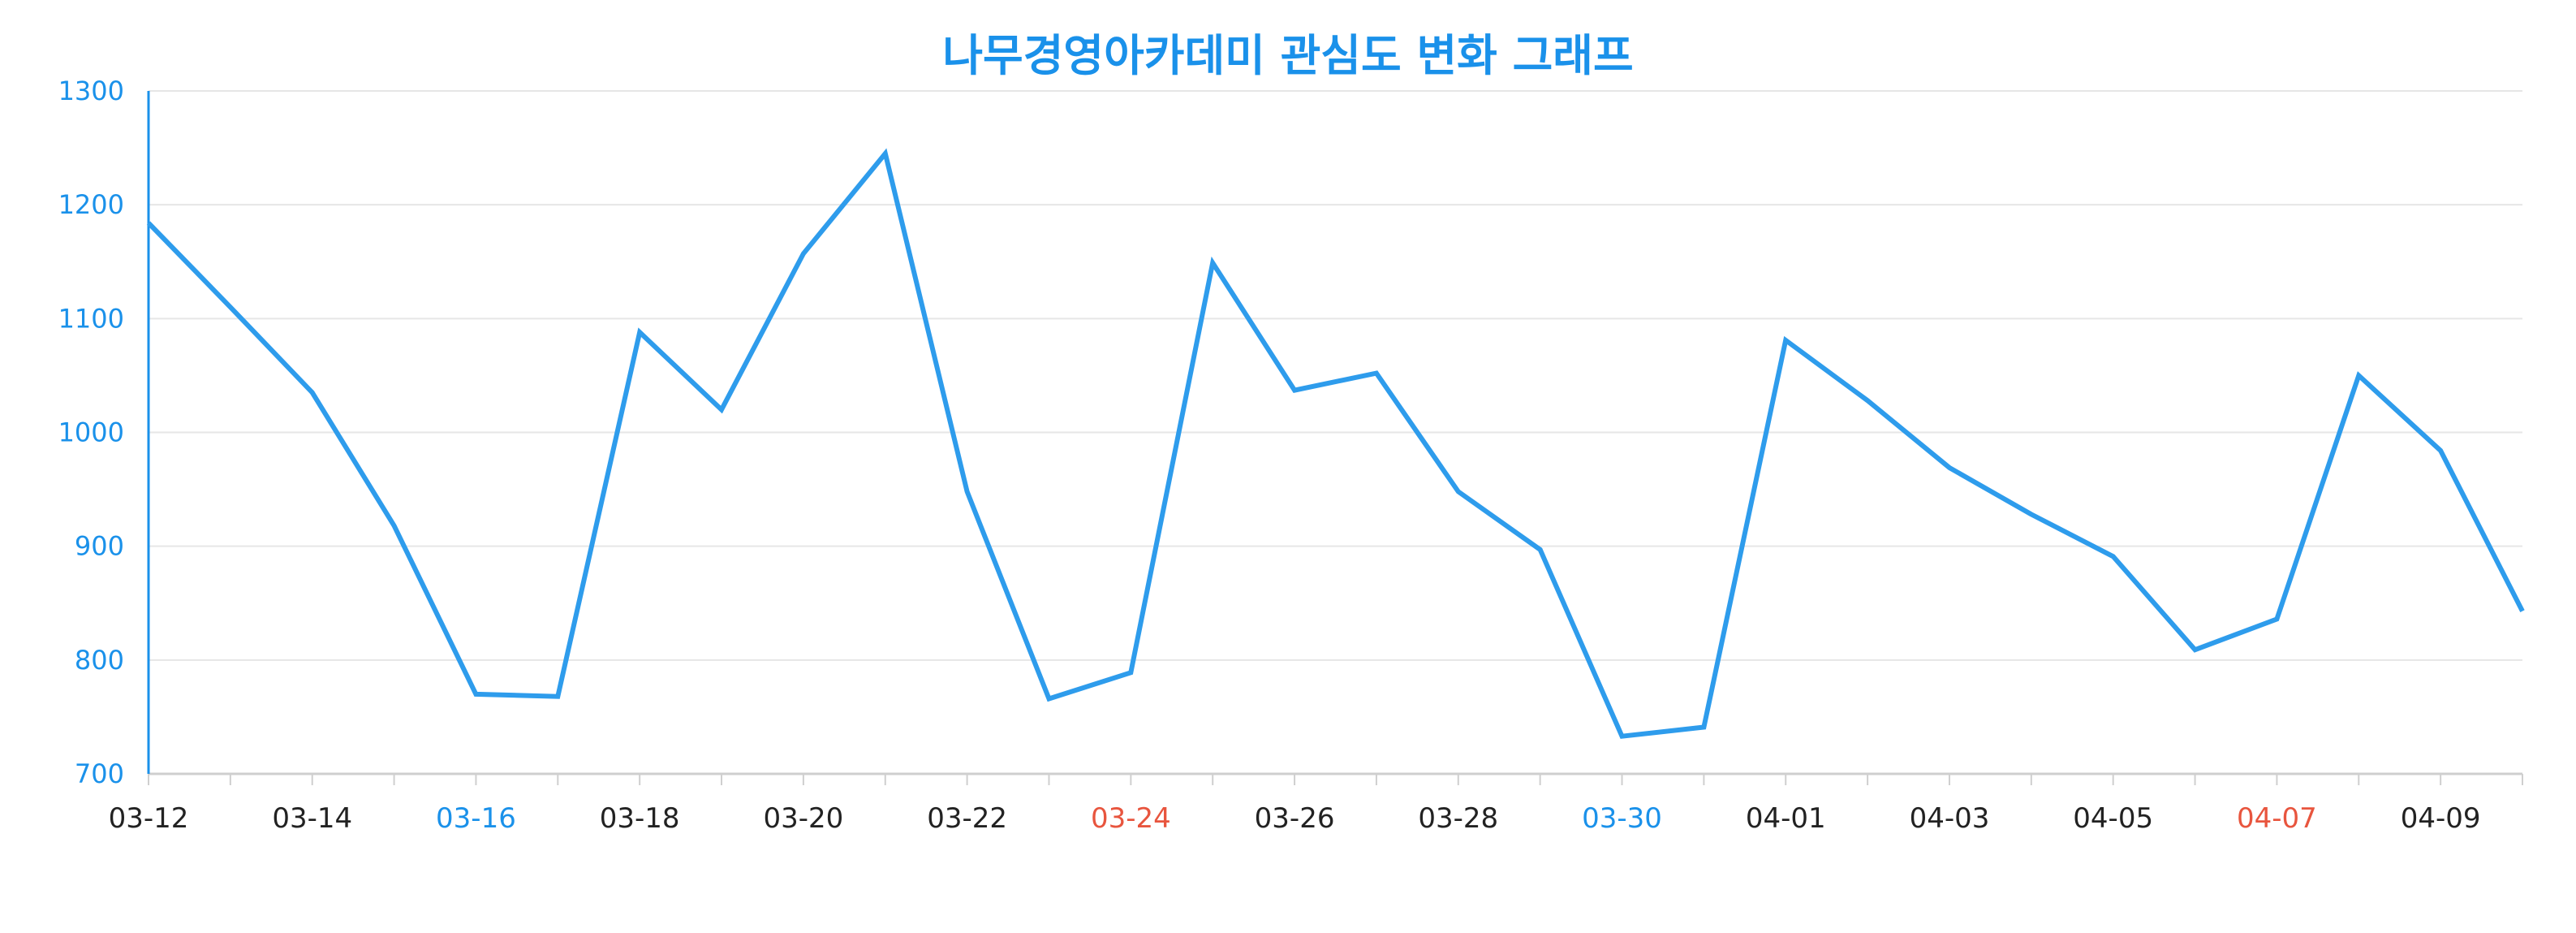 The height and width of the screenshot is (933, 2576). What do you see at coordinates (91, 204) in the screenshot?
I see `y-tick-label: 1200` at bounding box center [91, 204].